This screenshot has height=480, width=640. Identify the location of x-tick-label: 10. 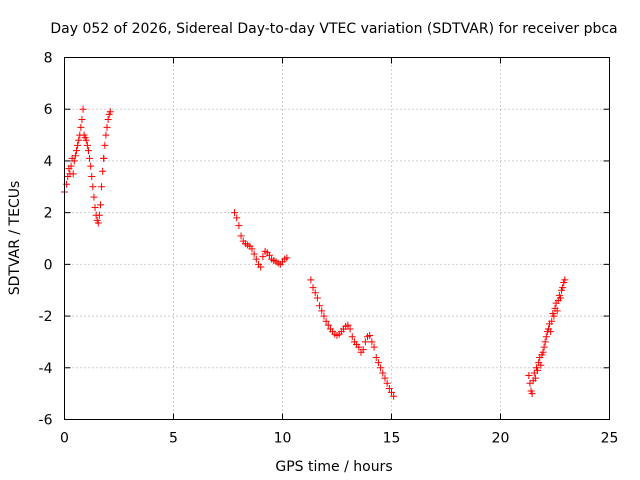
(283, 439).